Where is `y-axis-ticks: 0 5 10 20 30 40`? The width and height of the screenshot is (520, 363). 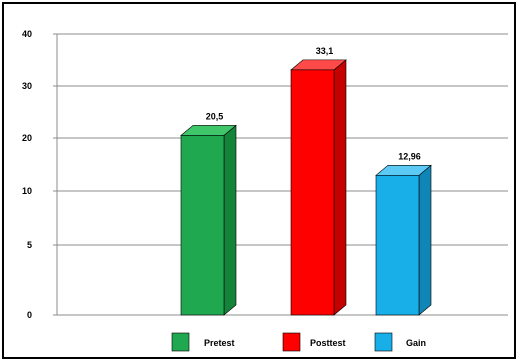
y-axis-ticks: 0 5 10 20 30 40 is located at coordinates (27, 174).